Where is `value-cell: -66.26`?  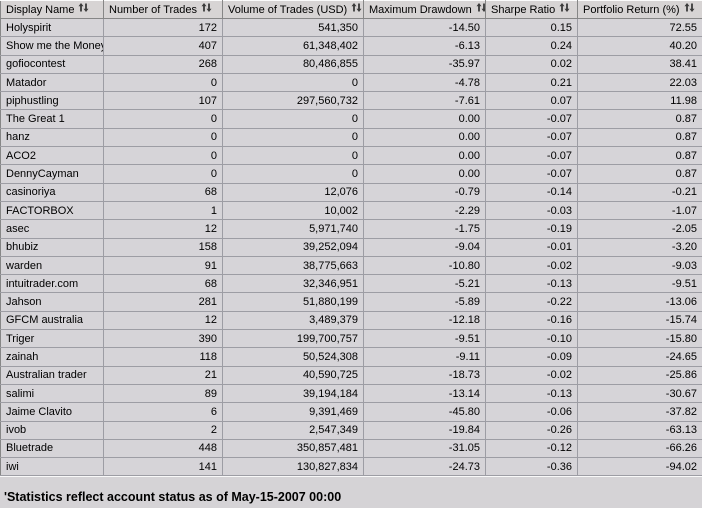
value-cell: -66.26 is located at coordinates (639, 449).